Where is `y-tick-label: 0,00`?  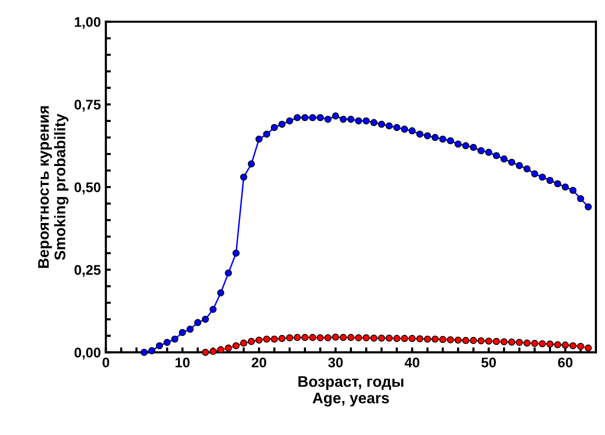
y-tick-label: 0,00 is located at coordinates (87, 354).